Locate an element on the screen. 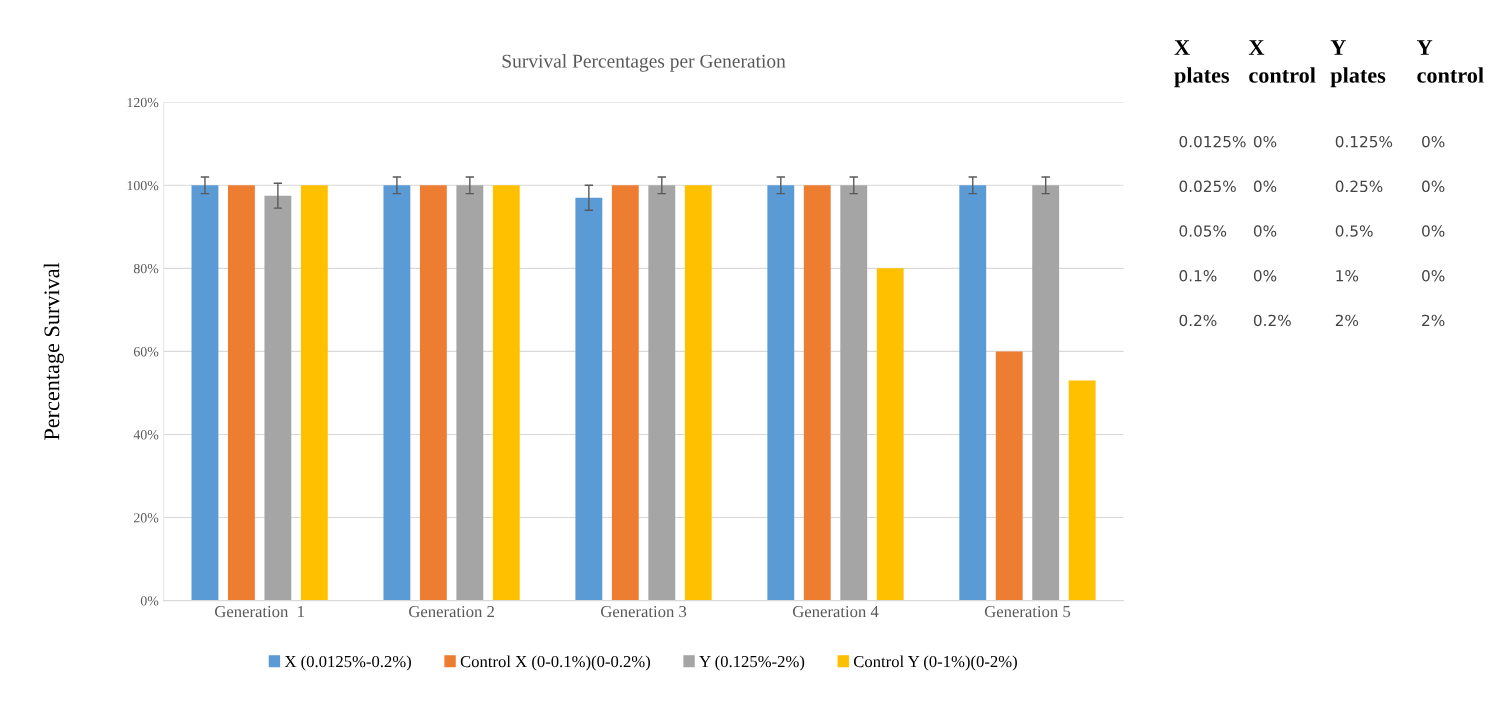 Image resolution: width=1488 pixels, height=715 pixels. legend-label: Control X (0-0.1%)(0-0.2%) is located at coordinates (555, 663).